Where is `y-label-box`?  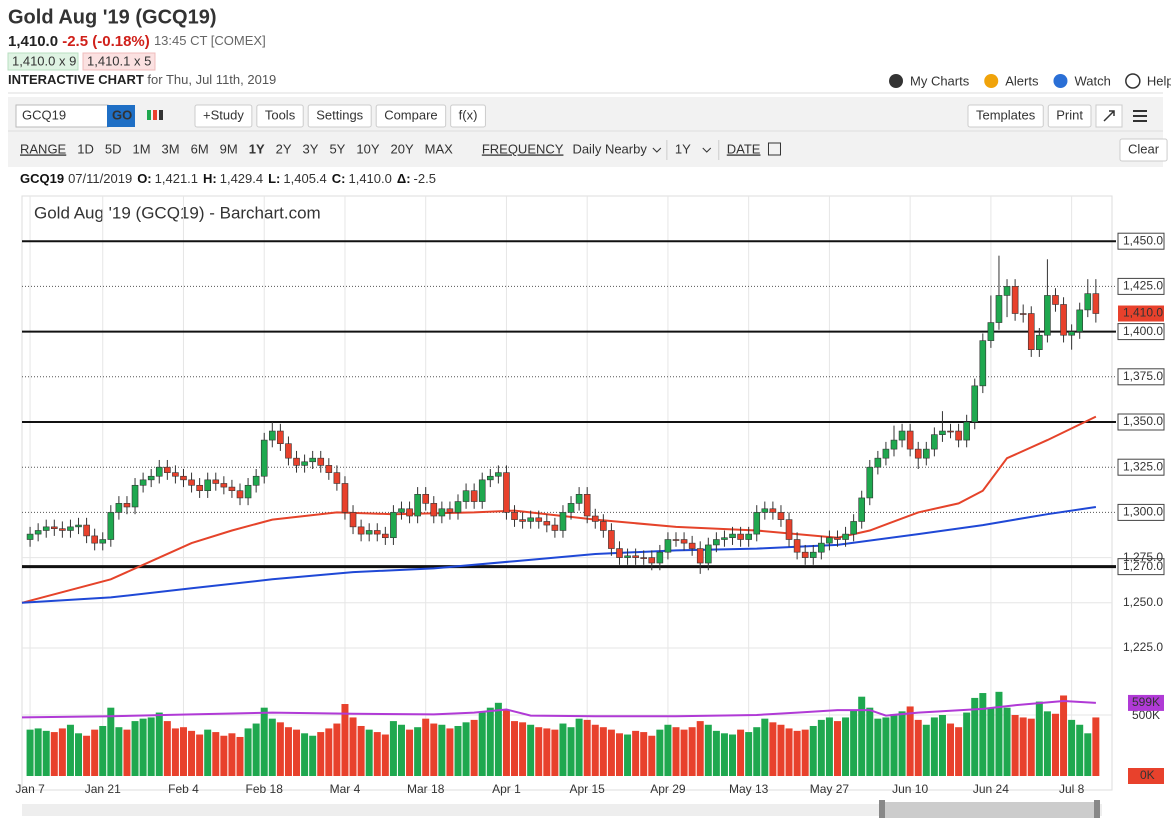 y-label-box is located at coordinates (1141, 241).